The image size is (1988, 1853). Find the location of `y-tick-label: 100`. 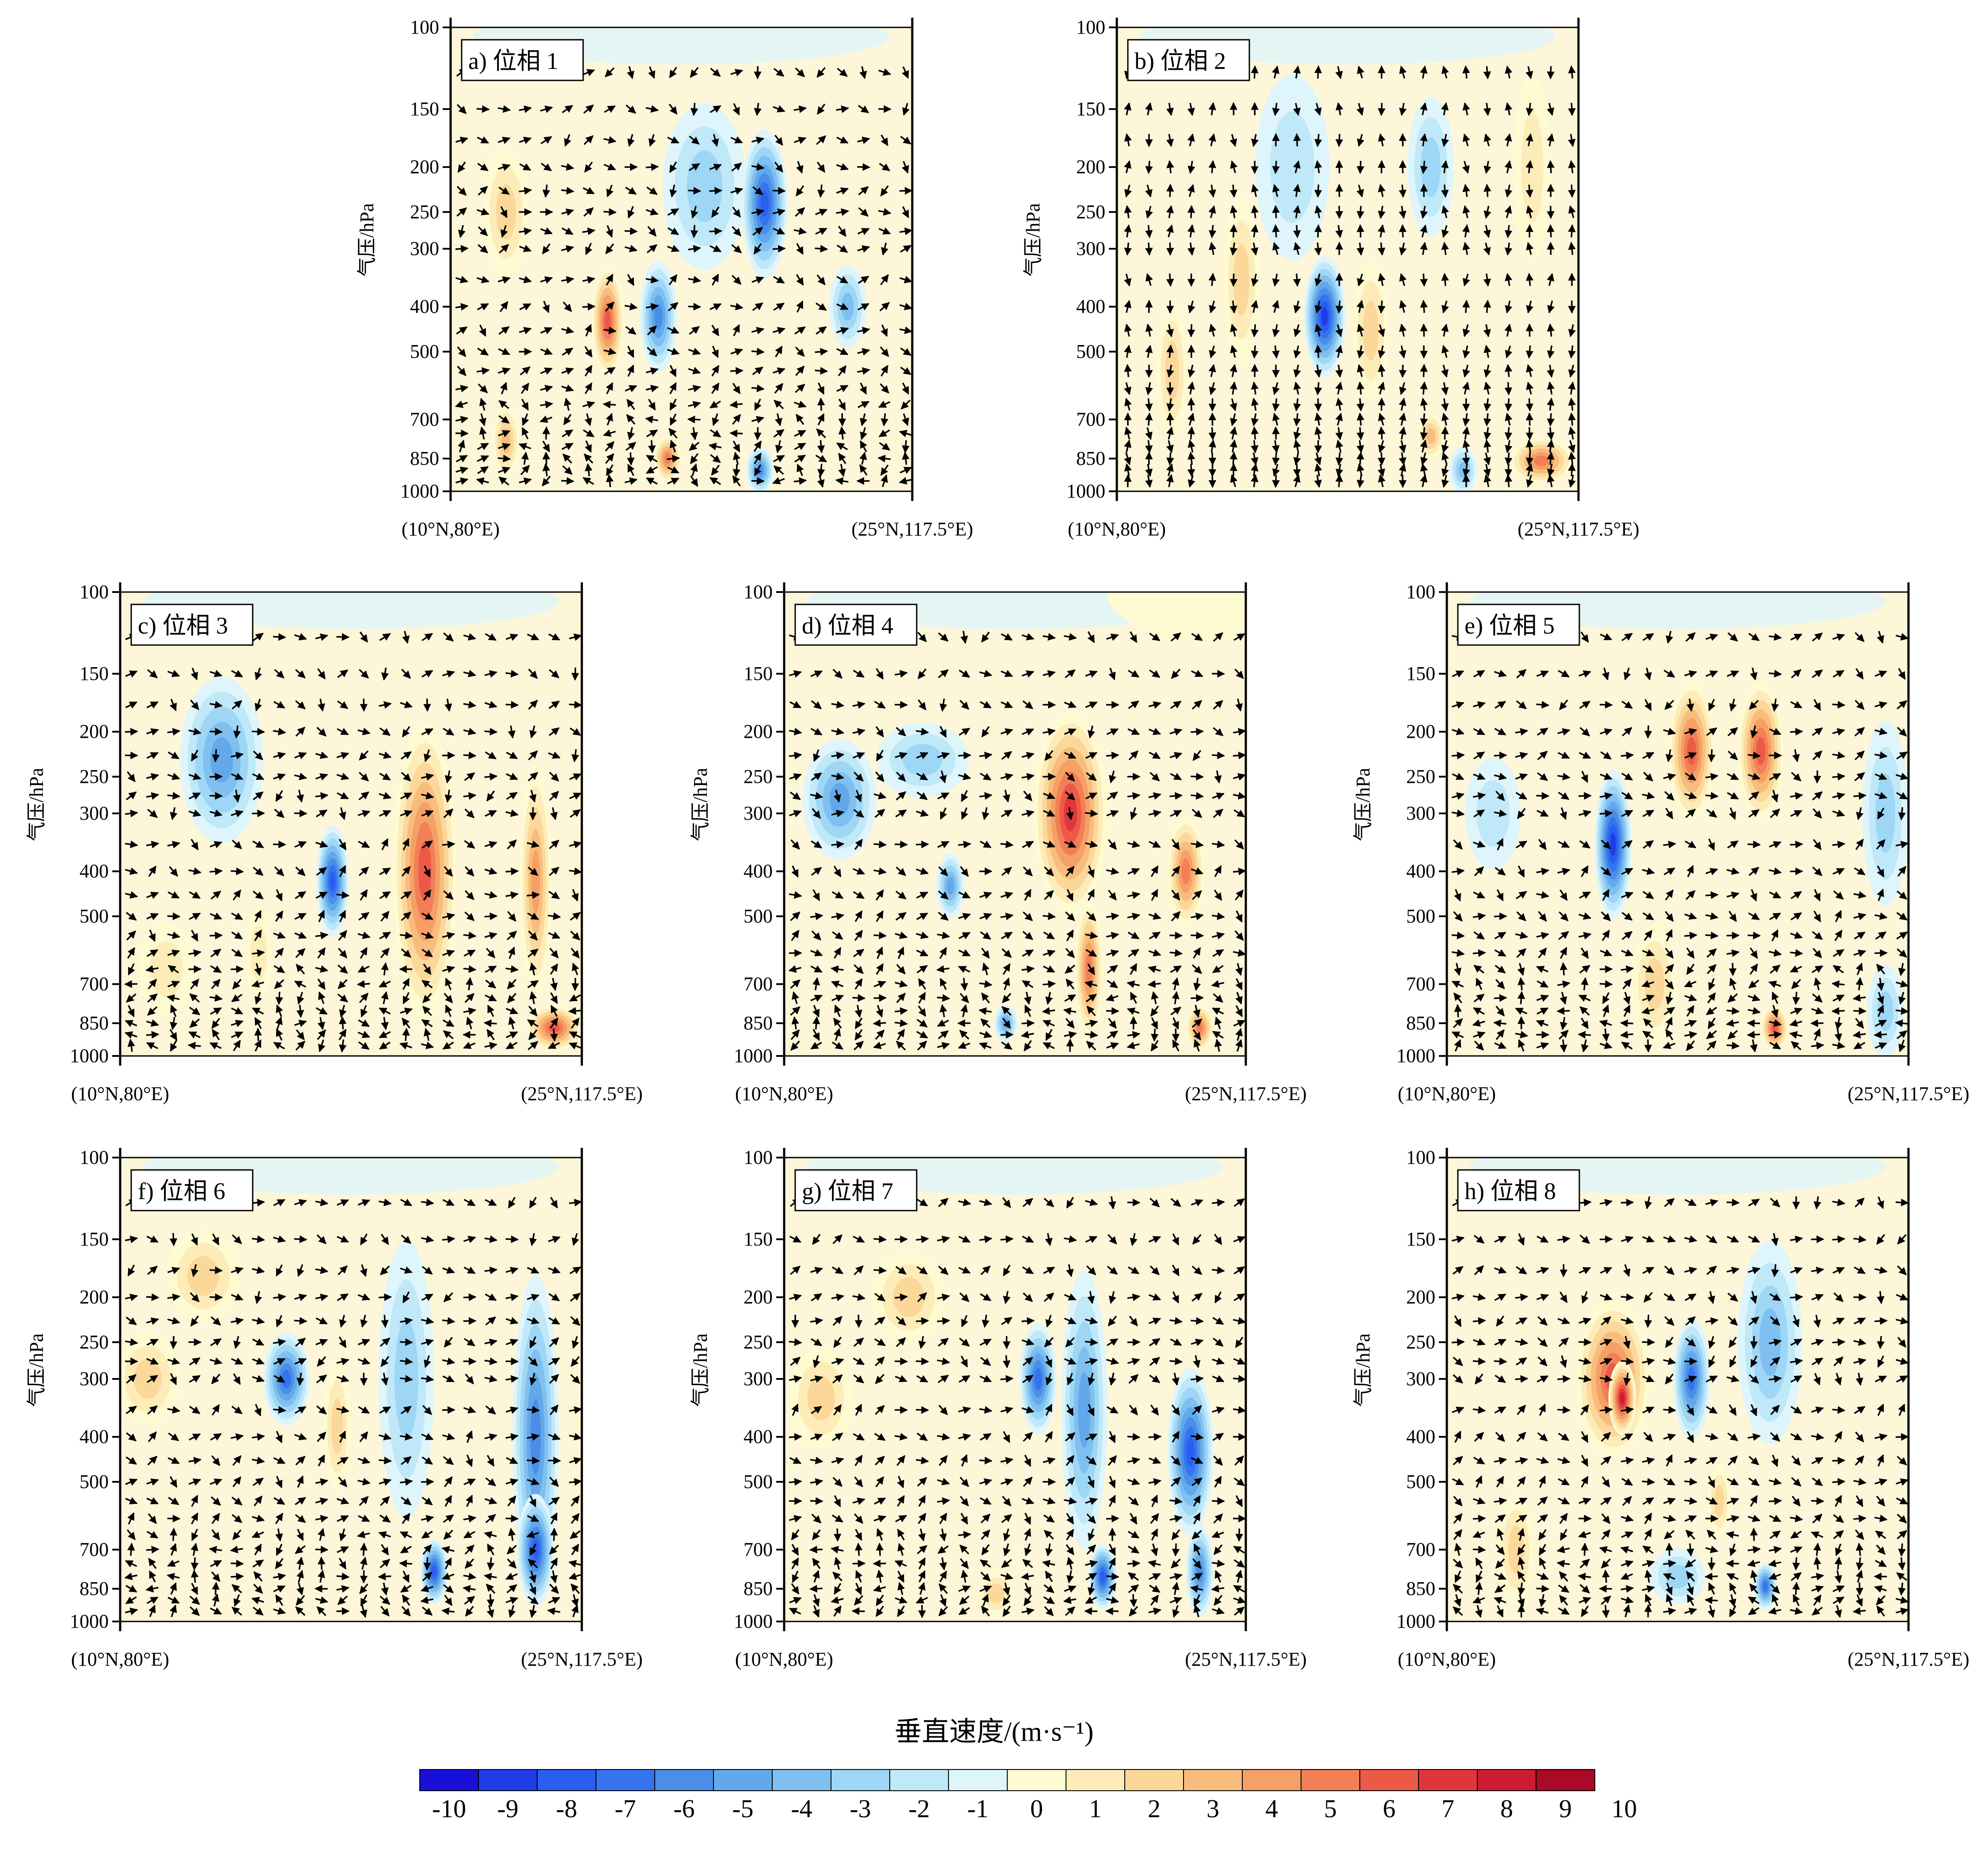

y-tick-label: 100 is located at coordinates (424, 27).